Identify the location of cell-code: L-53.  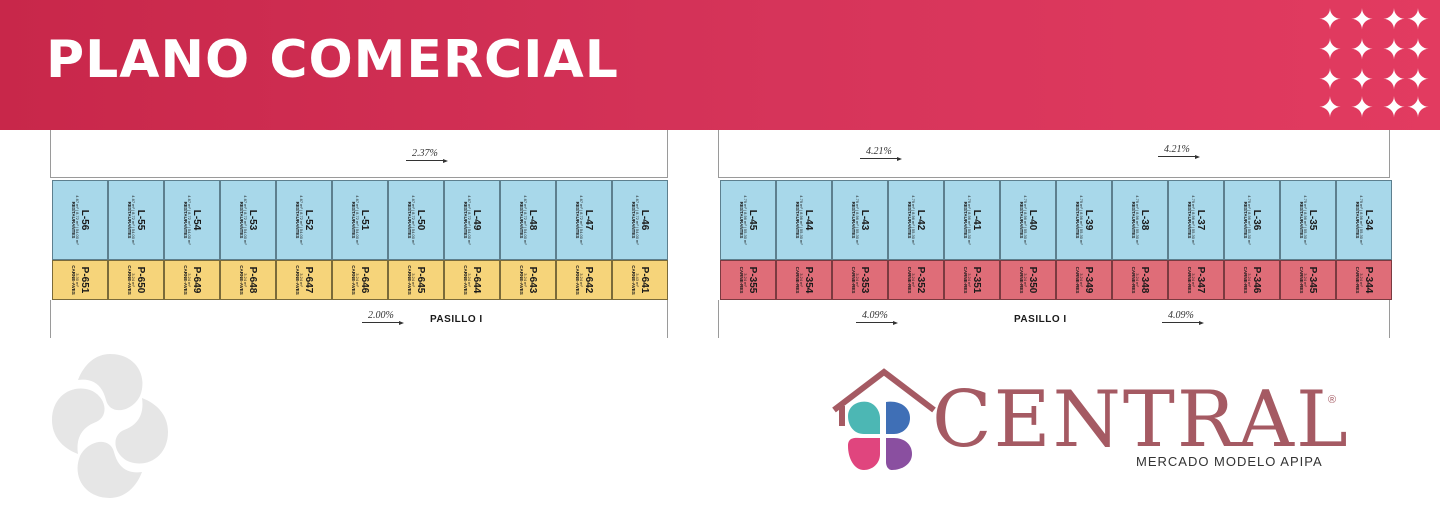
(253, 220).